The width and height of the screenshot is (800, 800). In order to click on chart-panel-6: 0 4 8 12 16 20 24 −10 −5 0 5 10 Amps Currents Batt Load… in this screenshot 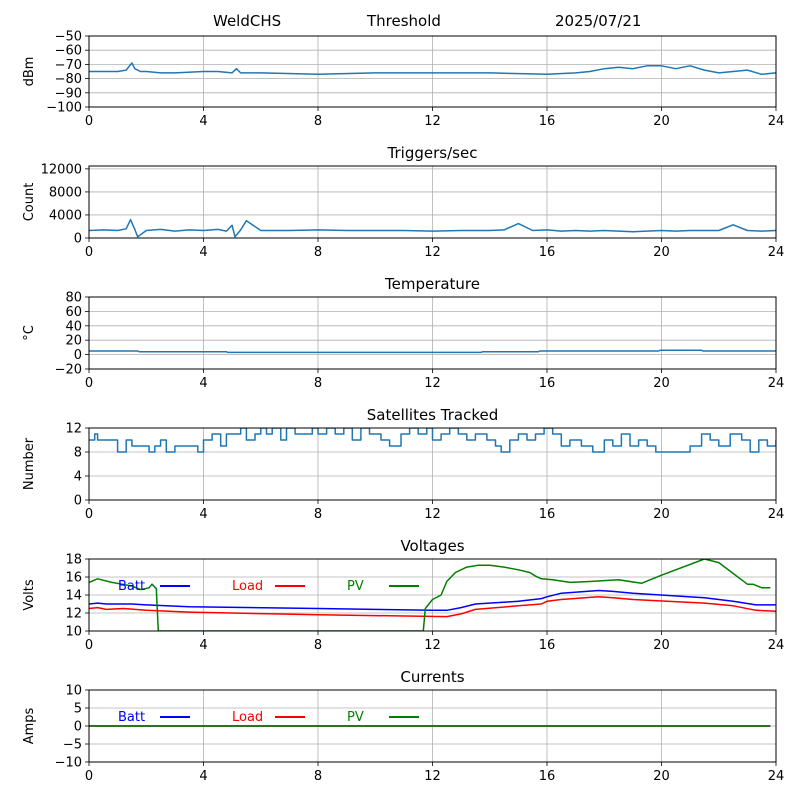, I will do `click(403, 726)`.